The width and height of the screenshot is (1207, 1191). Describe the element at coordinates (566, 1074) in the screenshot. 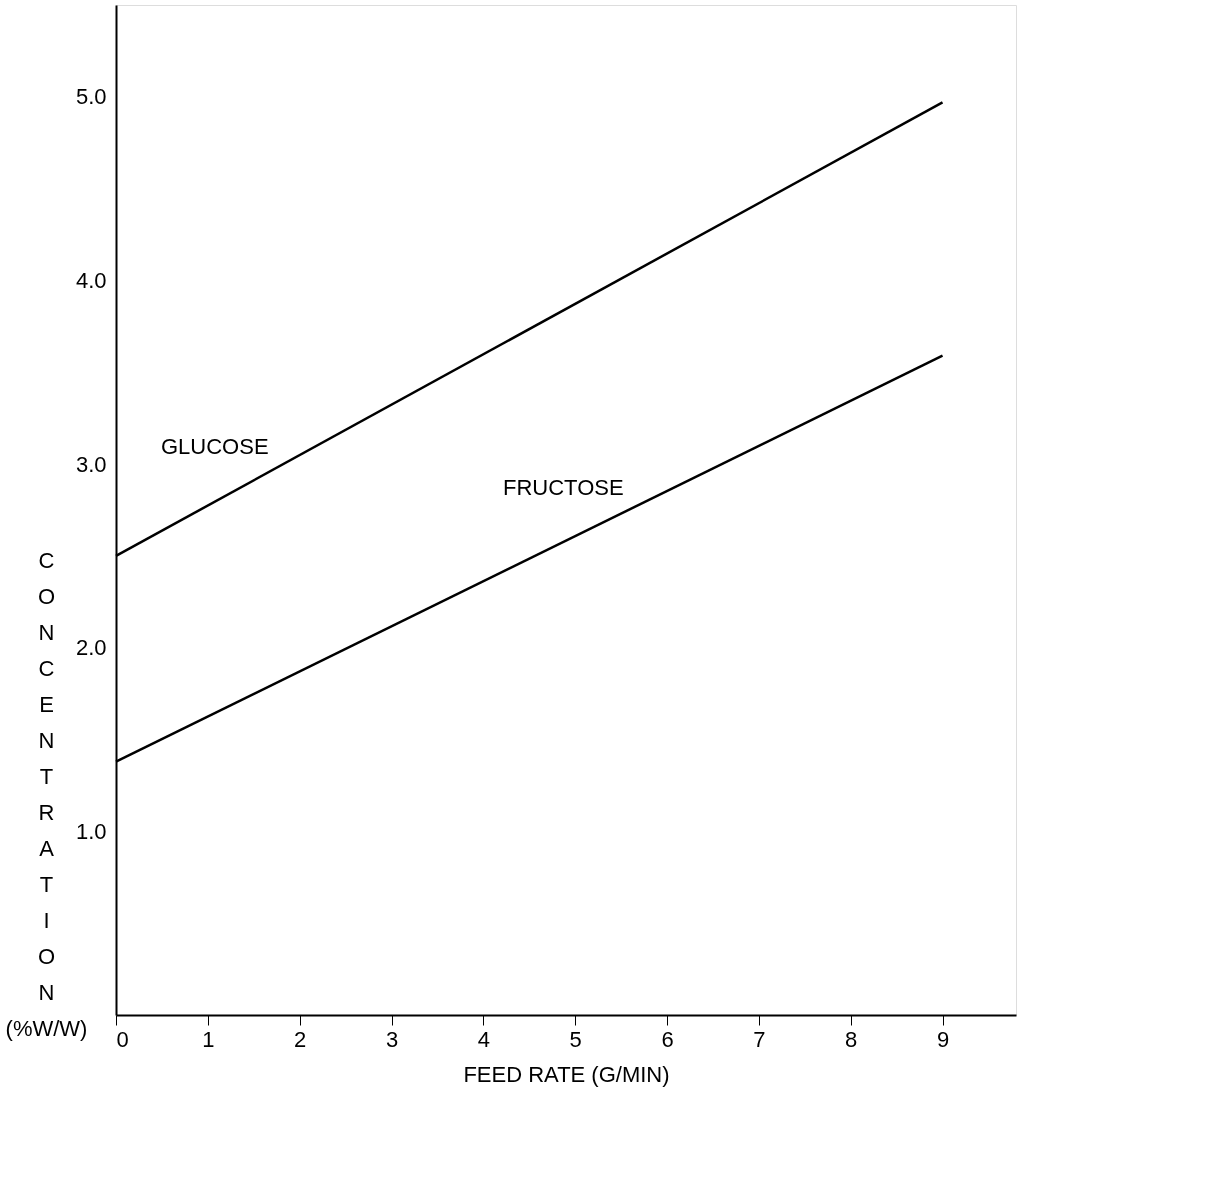

I see `x-axis-title: FEED RATE (G/MIN)` at that location.